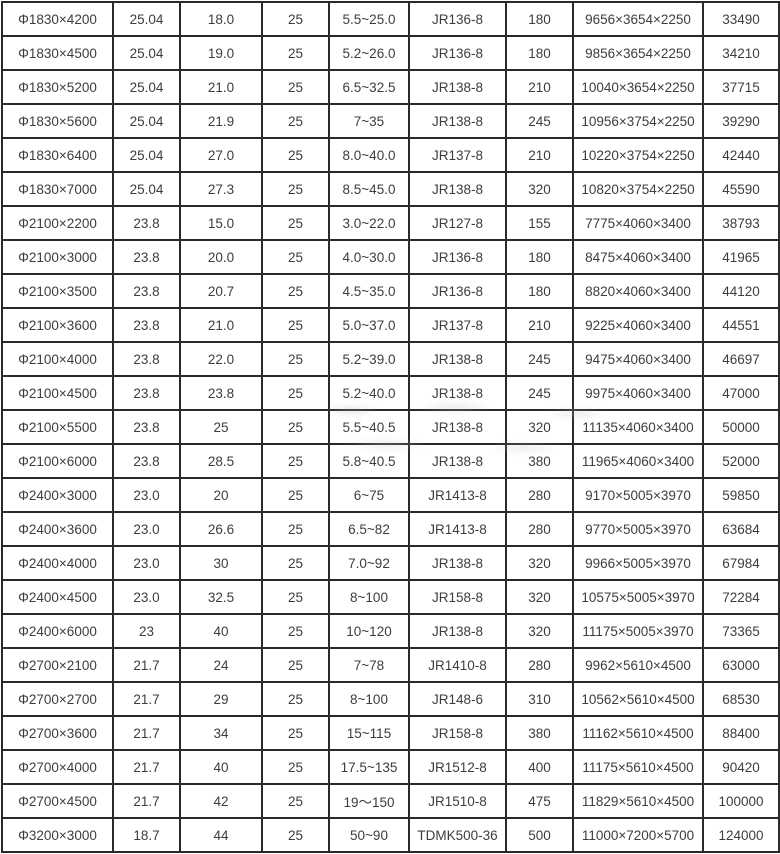  Describe the element at coordinates (457, 223) in the screenshot. I see `table-cell: JR127-8` at that location.